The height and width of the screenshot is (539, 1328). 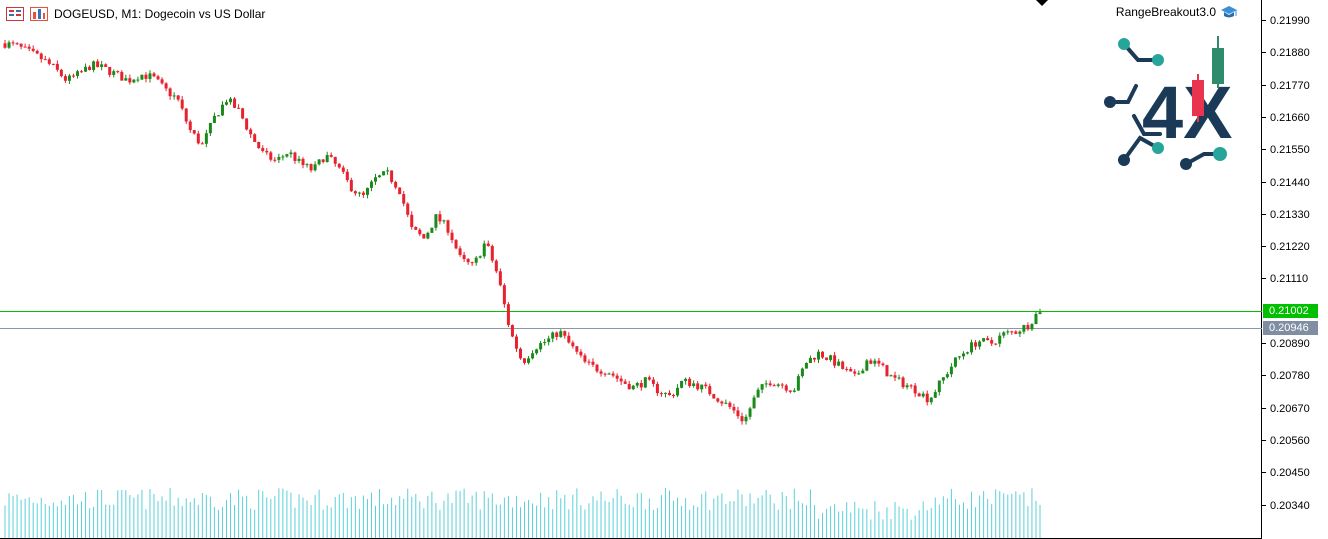 I want to click on price-tick-label: 0.21770, so click(x=1290, y=85).